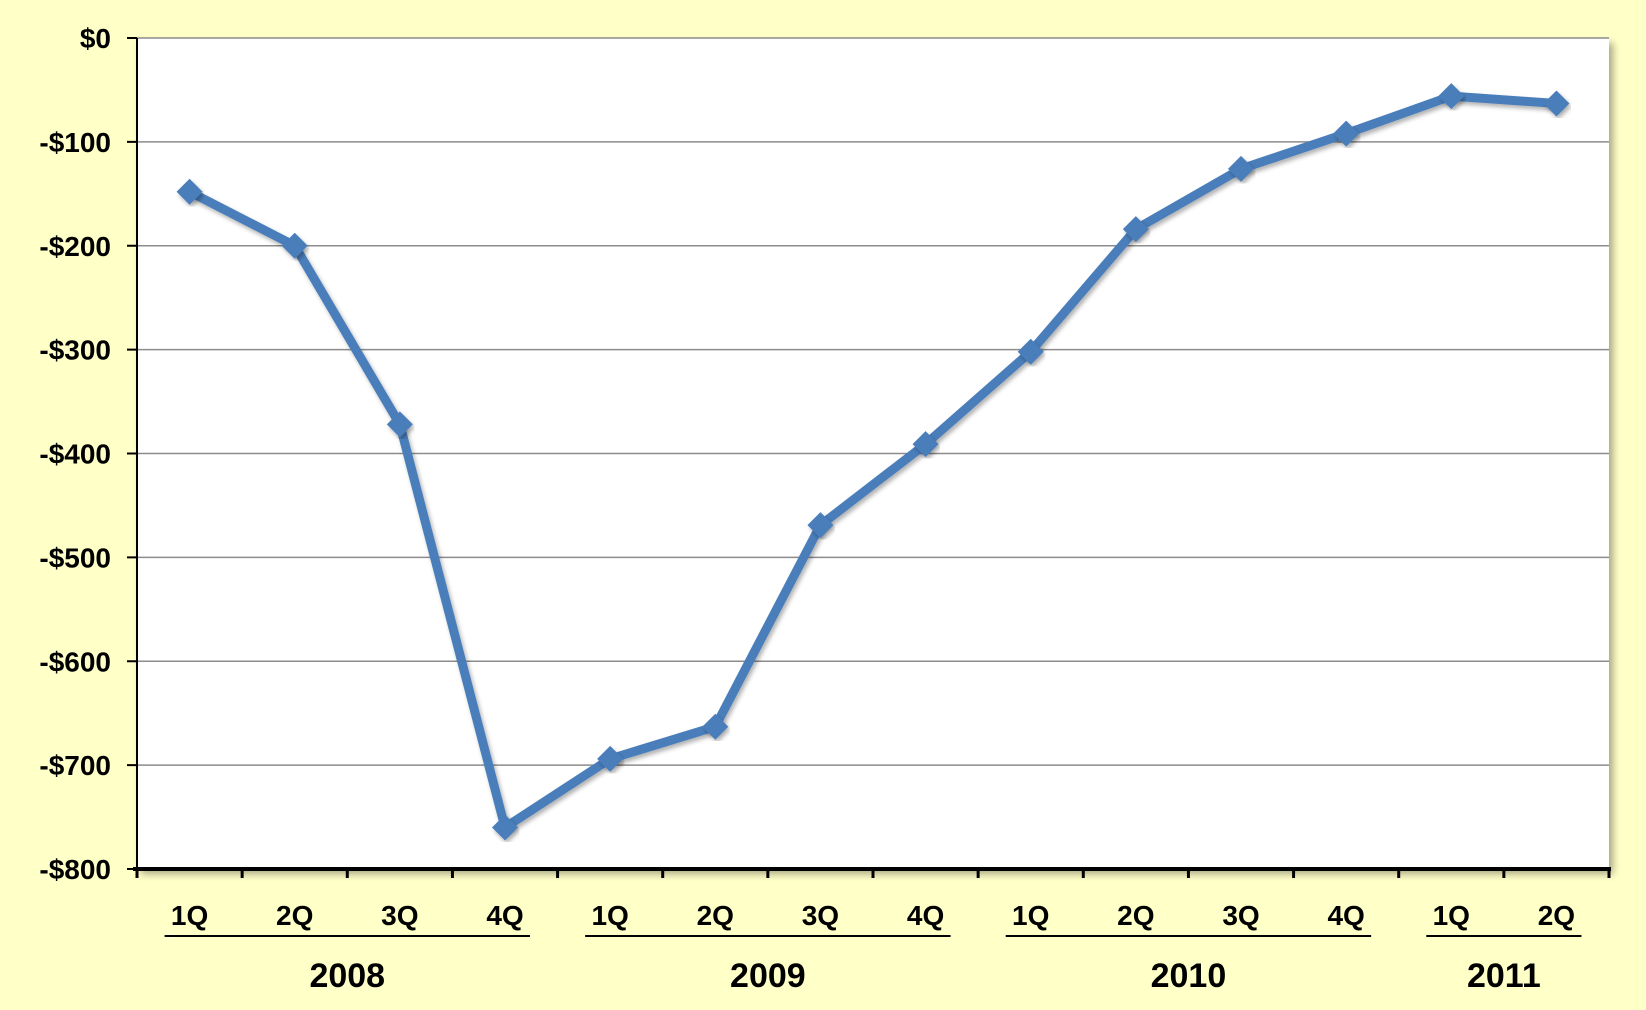 The image size is (1646, 1010). What do you see at coordinates (873, 965) in the screenshot?
I see `year-group-labels: 2008 2009 2010 2011` at bounding box center [873, 965].